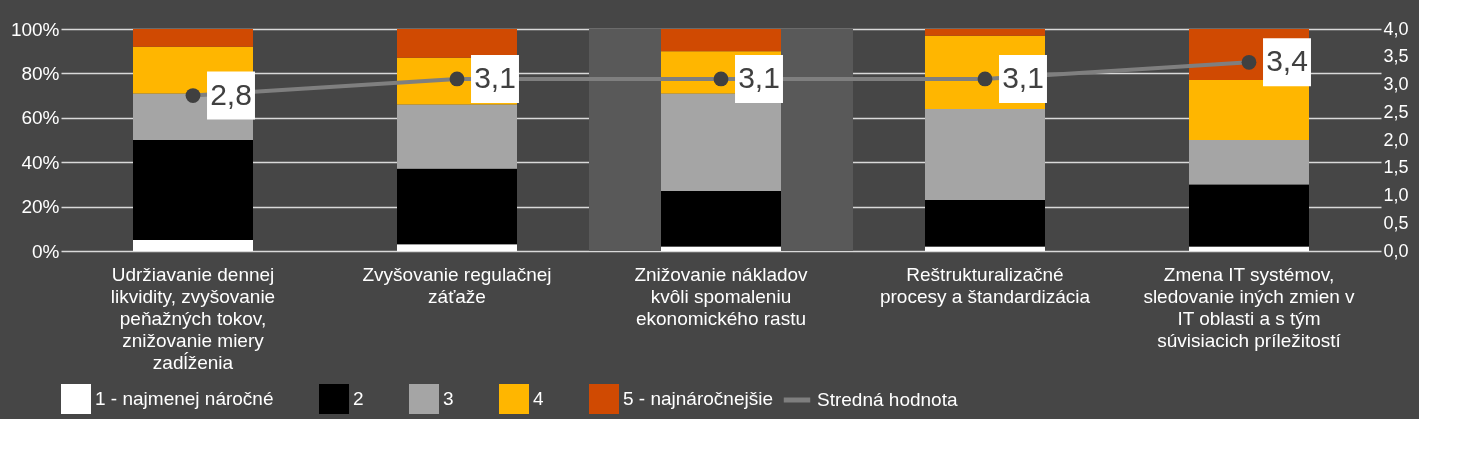 This screenshot has width=1465, height=475. Describe the element at coordinates (358, 398) in the screenshot. I see `legend-label: 2` at that location.